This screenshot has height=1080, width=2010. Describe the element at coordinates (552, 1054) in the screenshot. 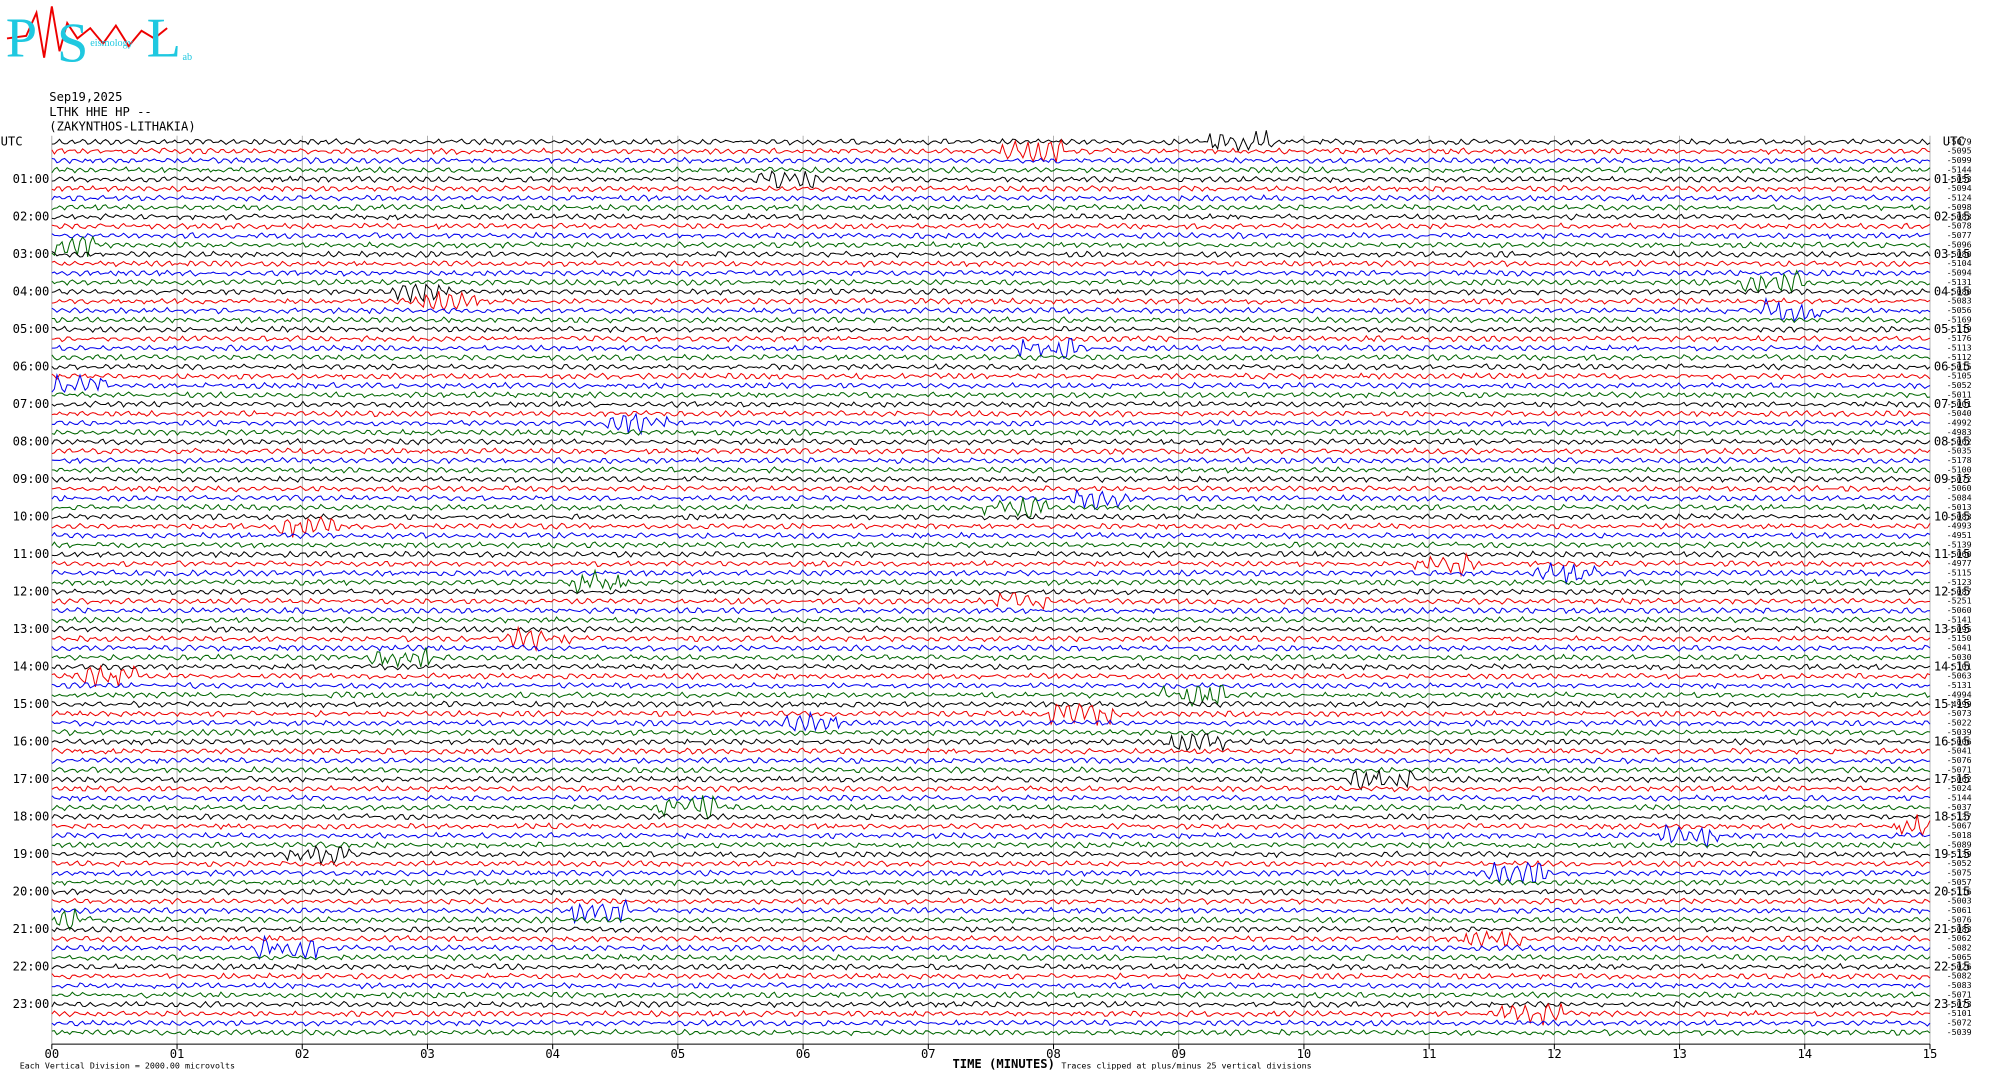

I see `minute-label: 04` at that location.